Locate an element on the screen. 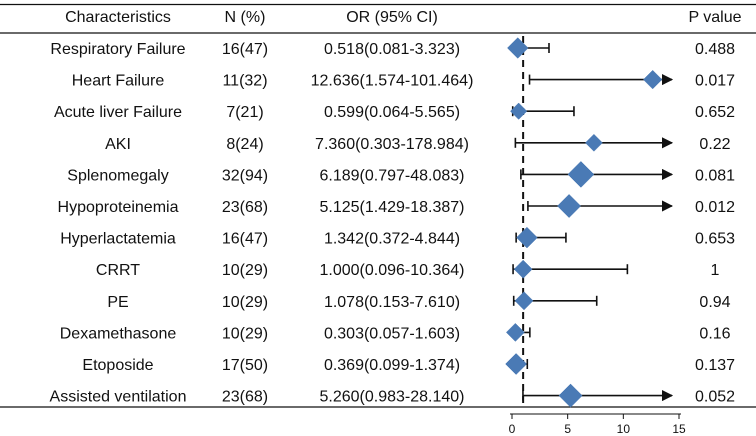  row-n-percent: 8(24) is located at coordinates (244, 144).